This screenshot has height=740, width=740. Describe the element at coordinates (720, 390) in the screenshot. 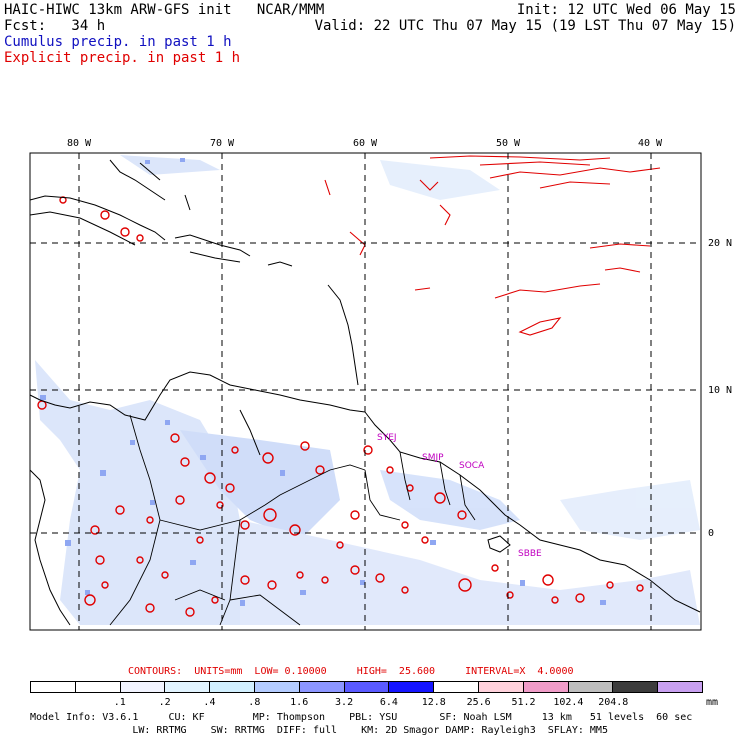

I see `lat-label-10n: 10 N` at that location.